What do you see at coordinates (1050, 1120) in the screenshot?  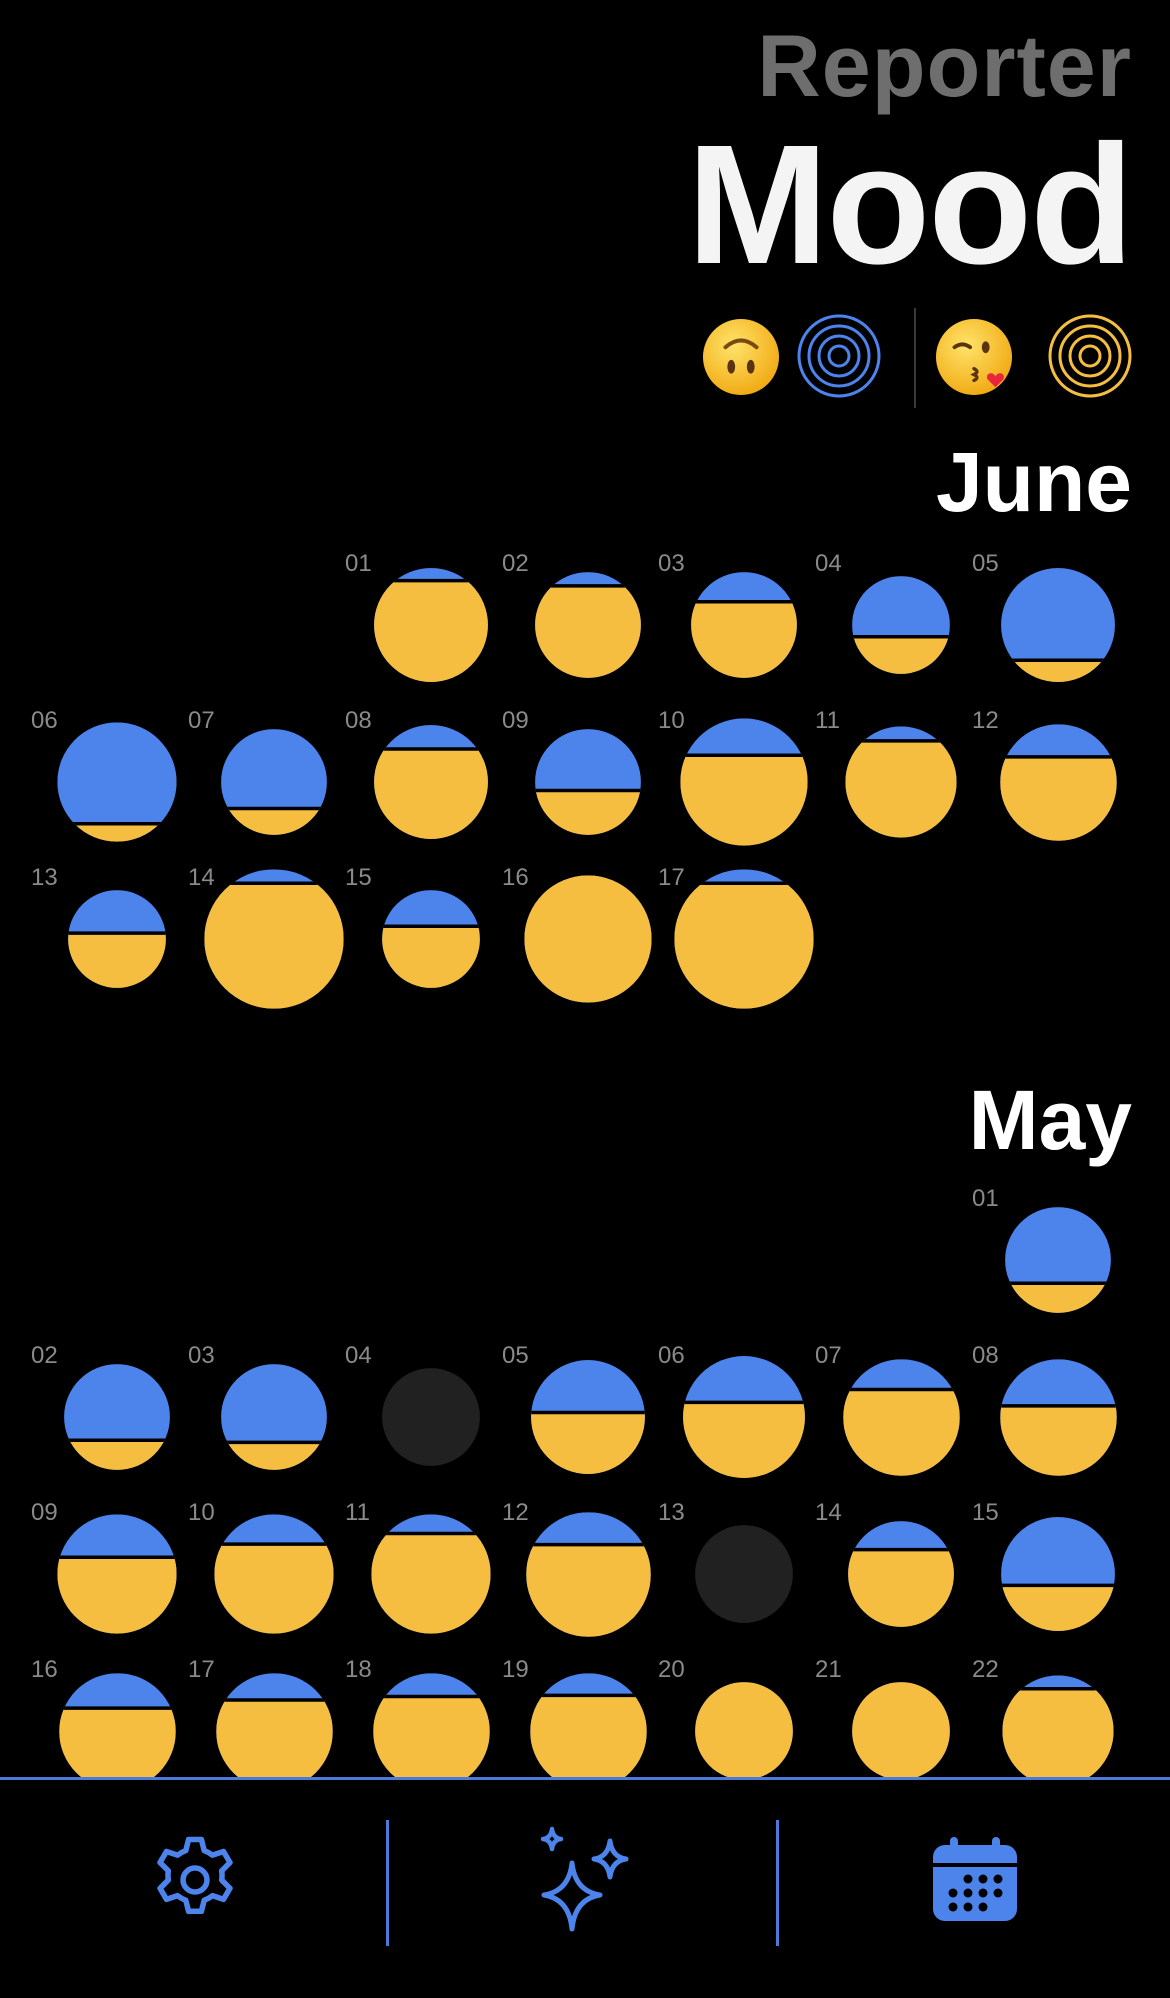 I see `month-title-may: May` at bounding box center [1050, 1120].